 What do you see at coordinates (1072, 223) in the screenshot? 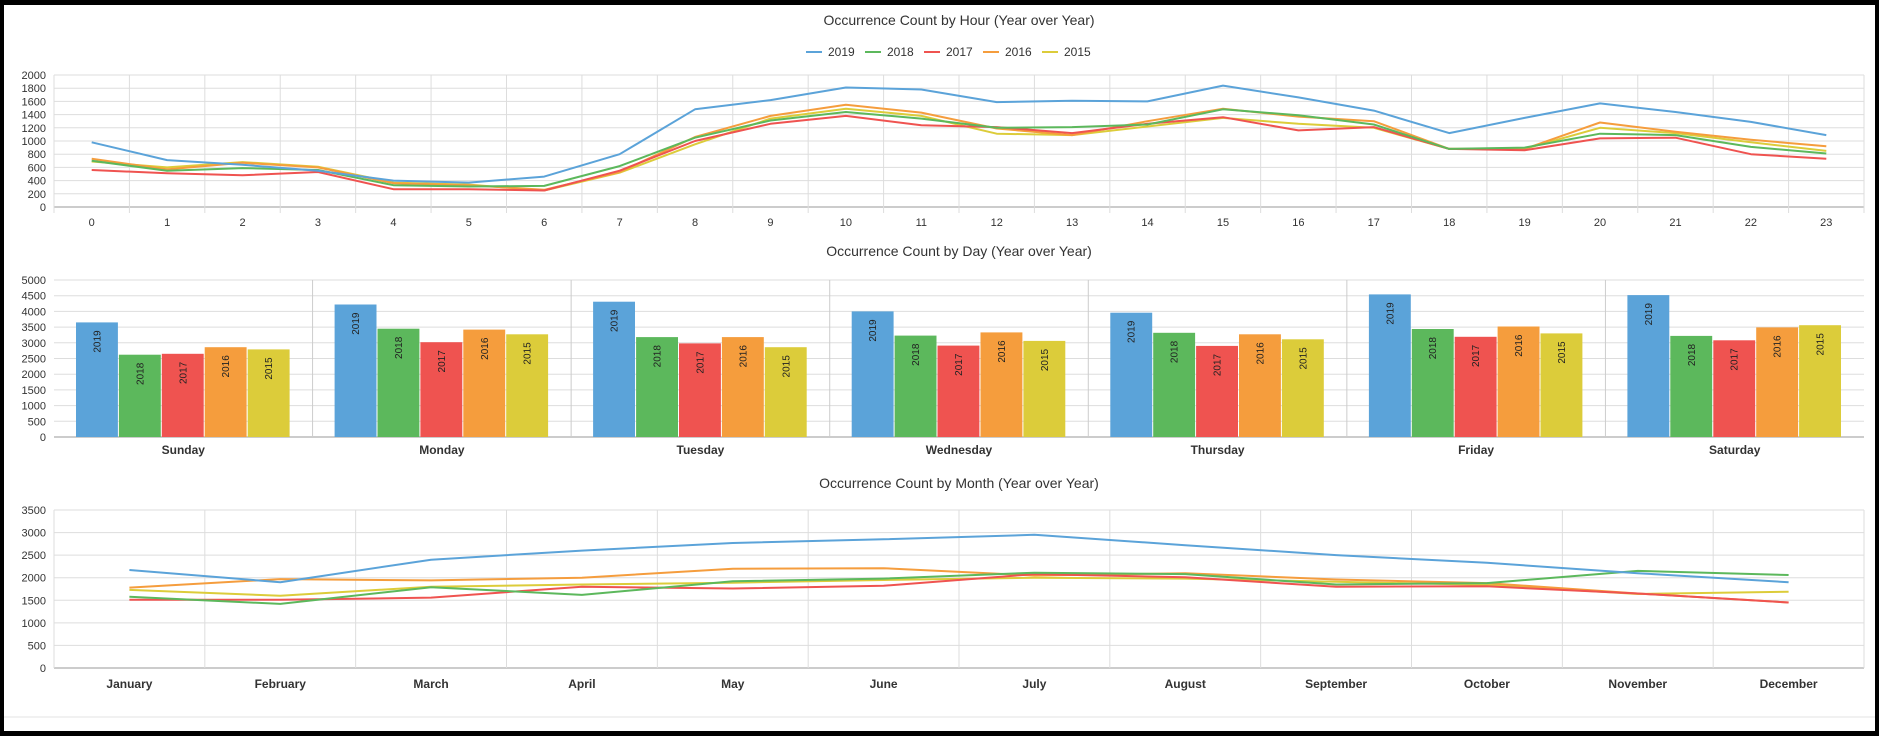
I see `x-tick-label: 13` at bounding box center [1072, 223].